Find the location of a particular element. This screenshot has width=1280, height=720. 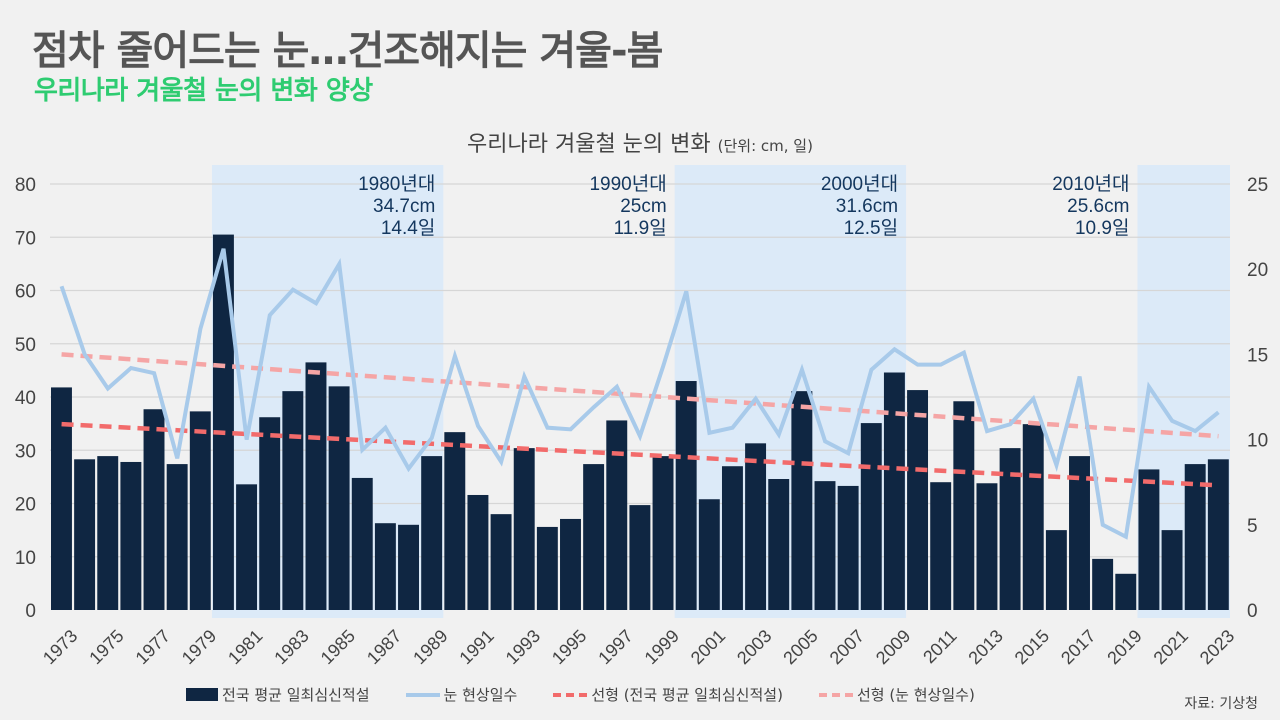

legend-item-bars: 전국 평균 일최심신적설 is located at coordinates (278, 694).